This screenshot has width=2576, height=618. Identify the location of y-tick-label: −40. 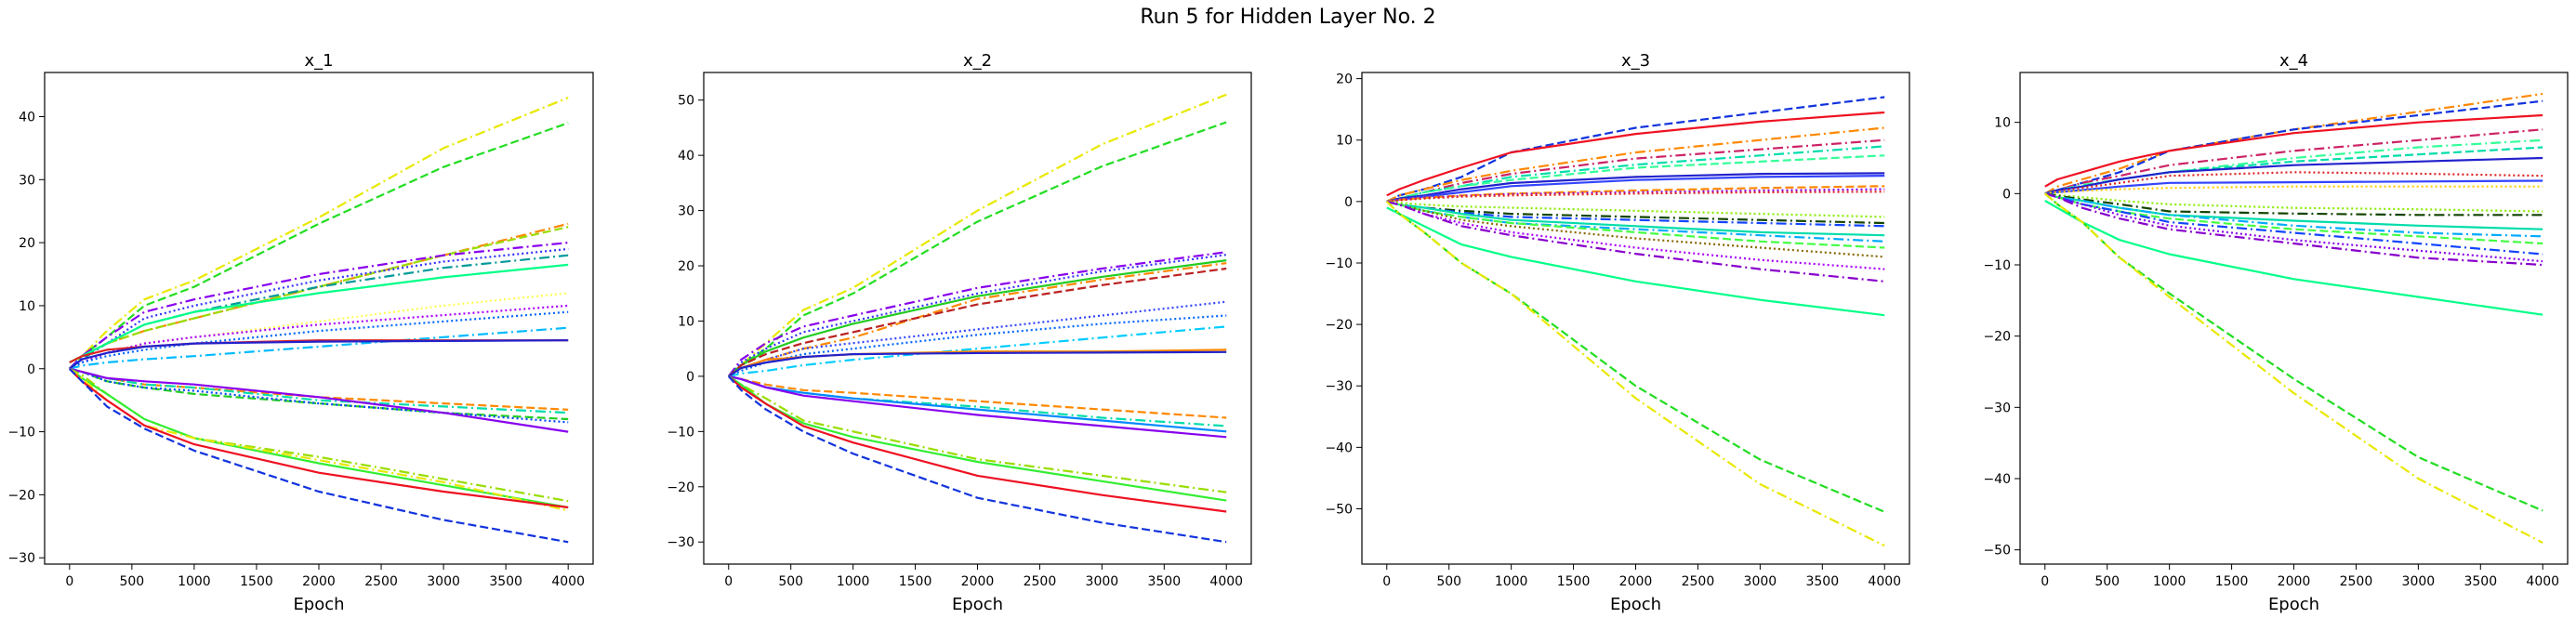
(1997, 479).